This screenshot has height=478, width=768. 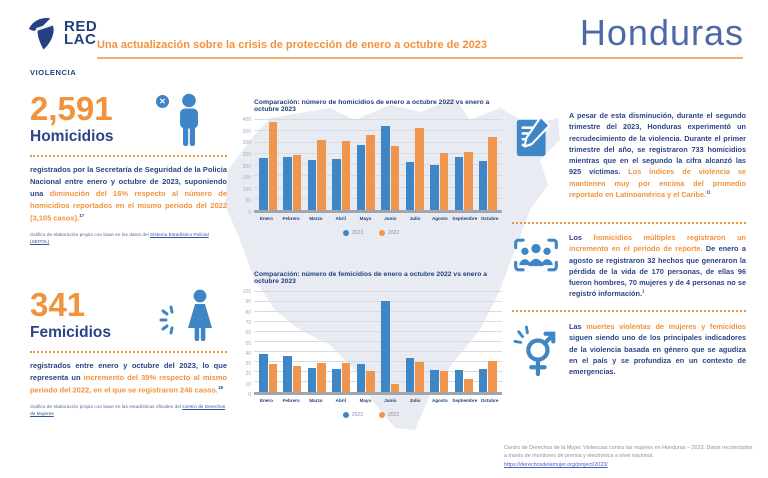 What do you see at coordinates (661, 32) in the screenshot?
I see `page-title: Honduras` at bounding box center [661, 32].